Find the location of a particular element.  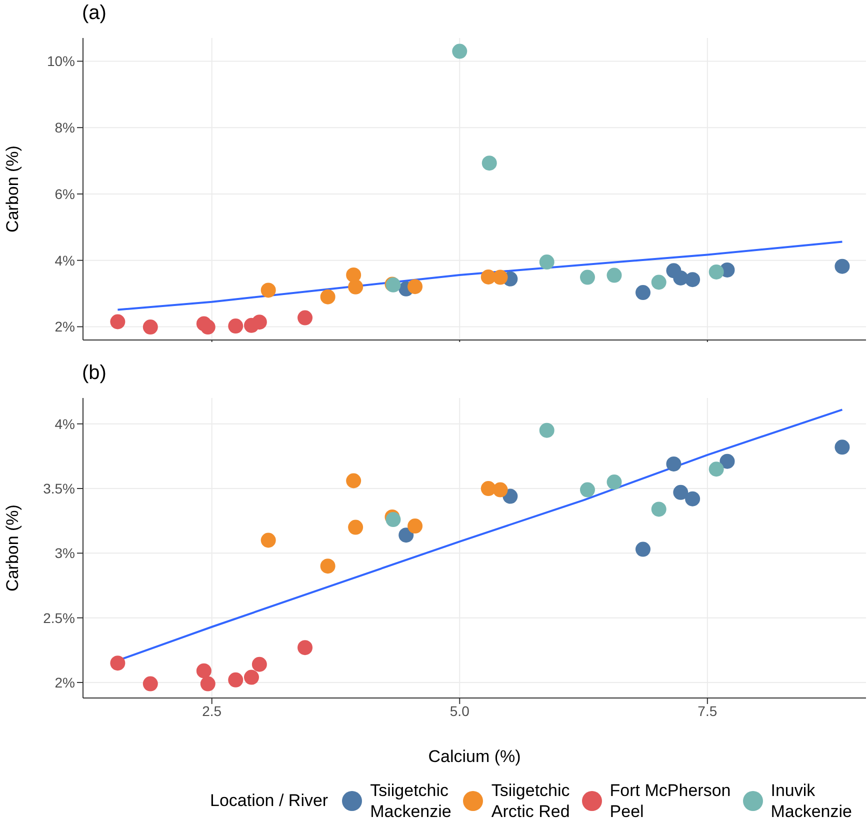

y-tick-label: 3.5% is located at coordinates (59, 488).